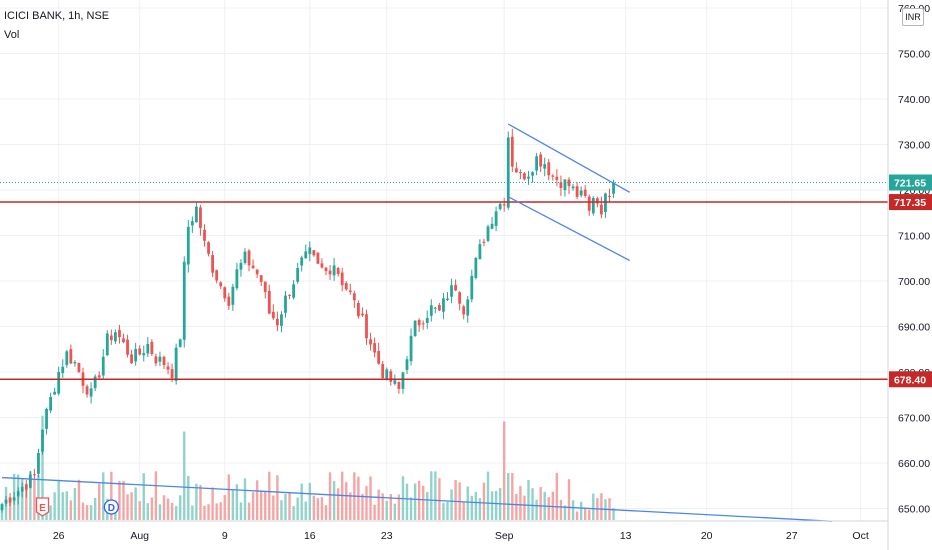  I want to click on dividend-marker, so click(111, 507).